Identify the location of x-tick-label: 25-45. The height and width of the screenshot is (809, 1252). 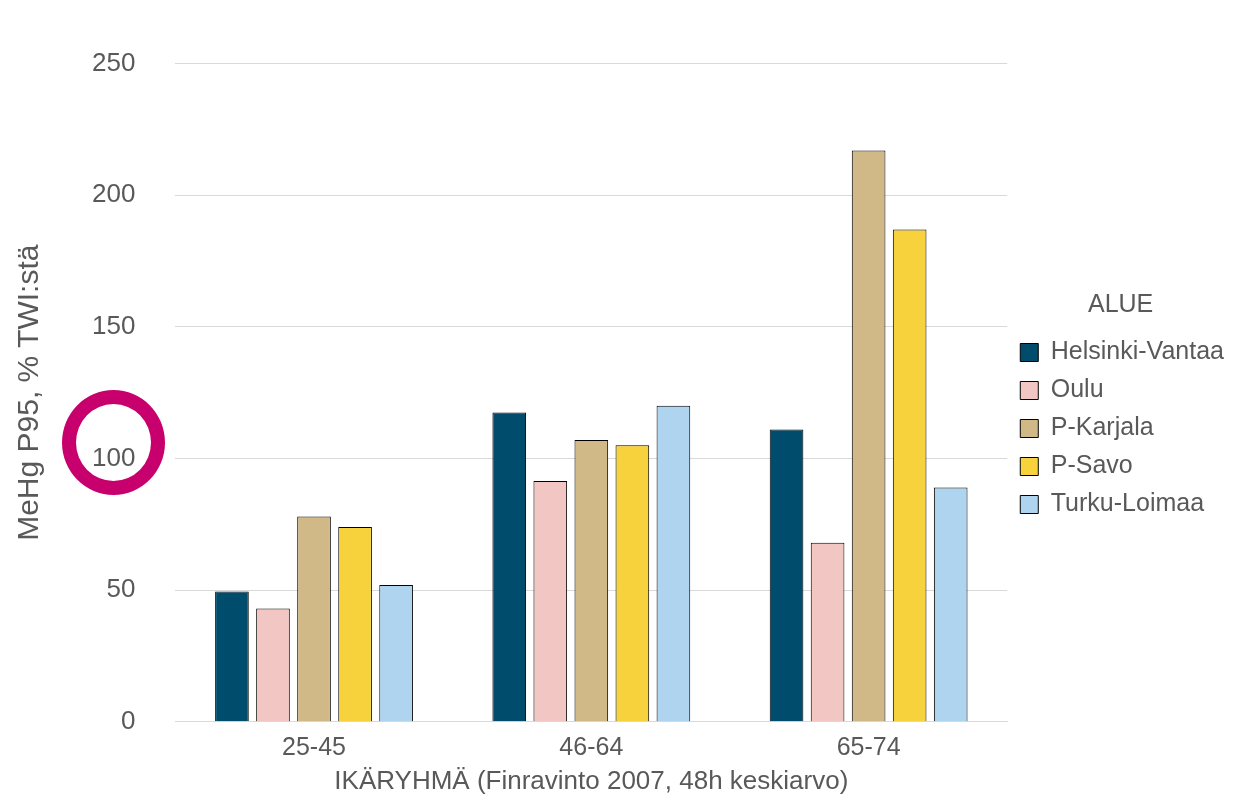
(314, 745).